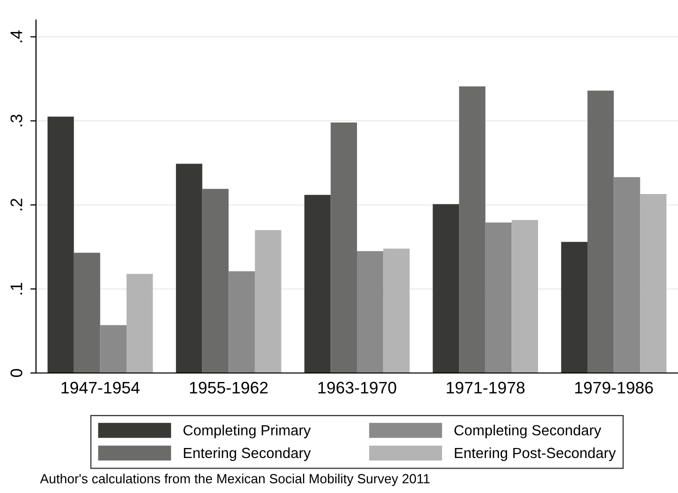 Image resolution: width=678 pixels, height=493 pixels. Describe the element at coordinates (235, 480) in the screenshot. I see `text: Author's calculations from the Mexican Social Mobility Survey 2011` at that location.